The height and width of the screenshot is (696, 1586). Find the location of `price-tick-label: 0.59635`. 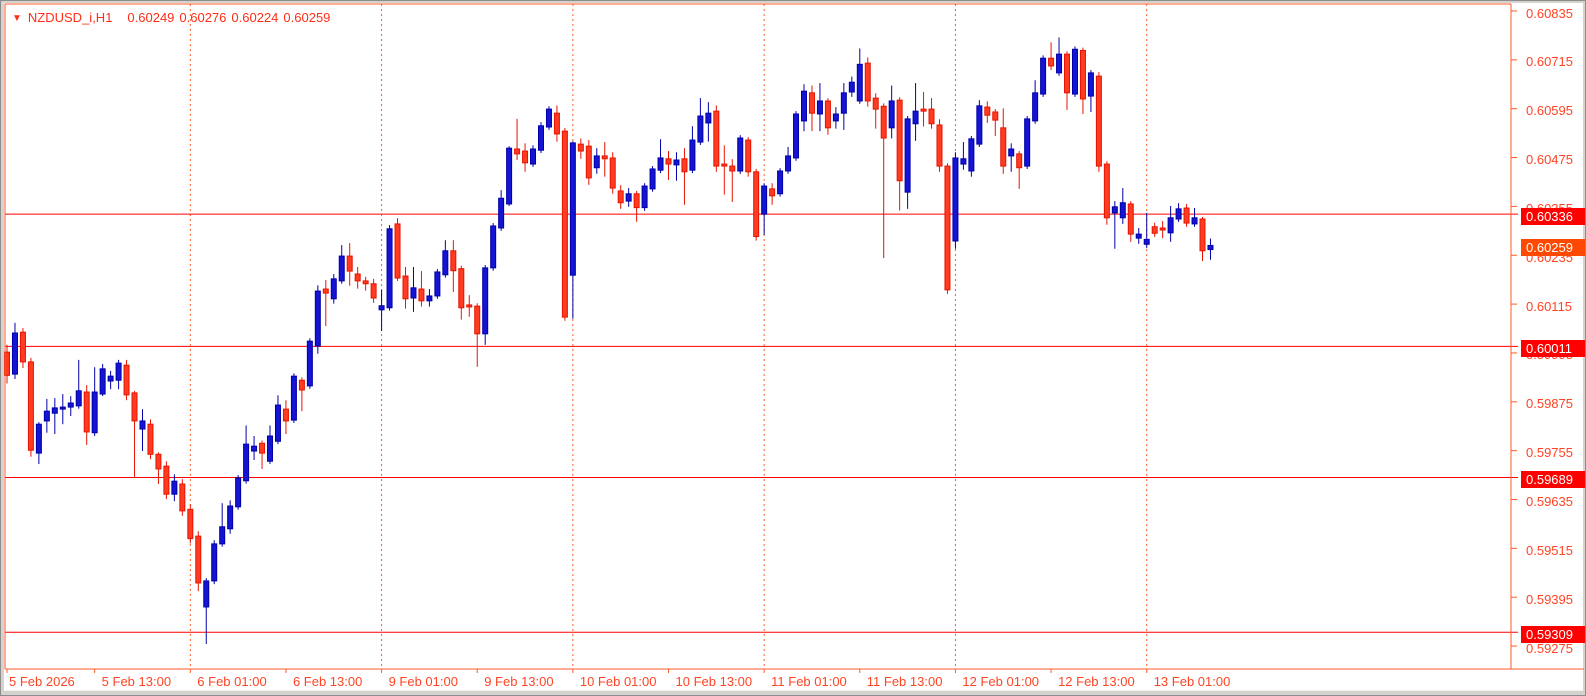

price-tick-label: 0.59635 is located at coordinates (1549, 501).